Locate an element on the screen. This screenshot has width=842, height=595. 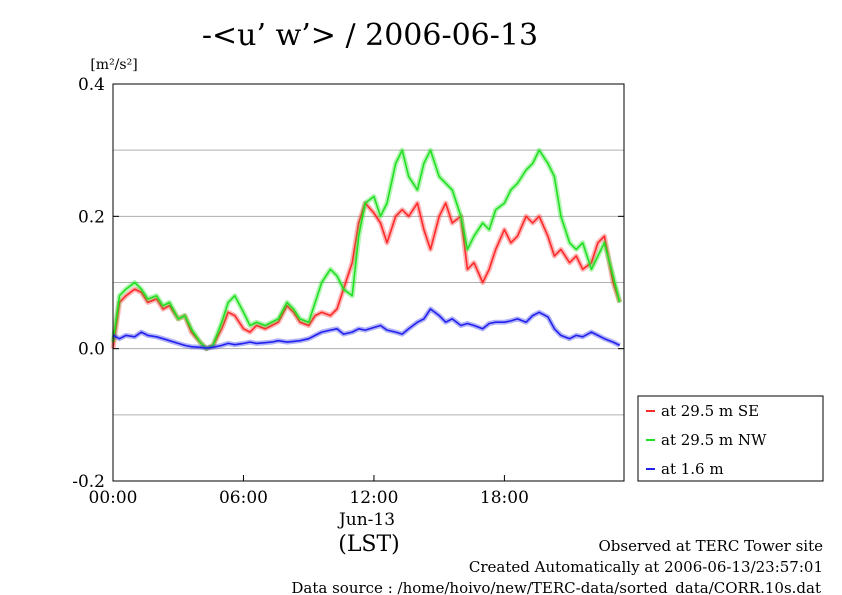
y-tick-label: -0.2 is located at coordinates (88, 482).